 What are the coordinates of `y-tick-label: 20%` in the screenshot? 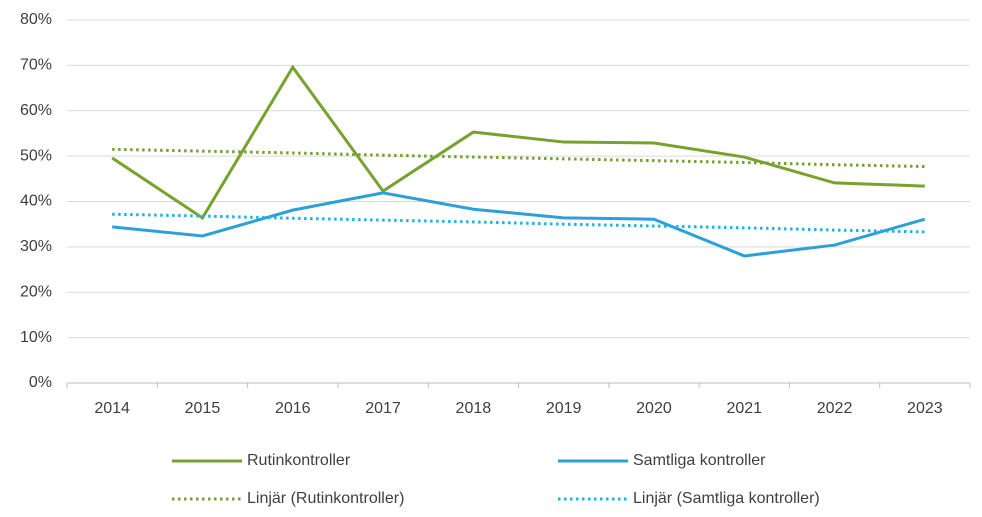 It's located at (36, 291).